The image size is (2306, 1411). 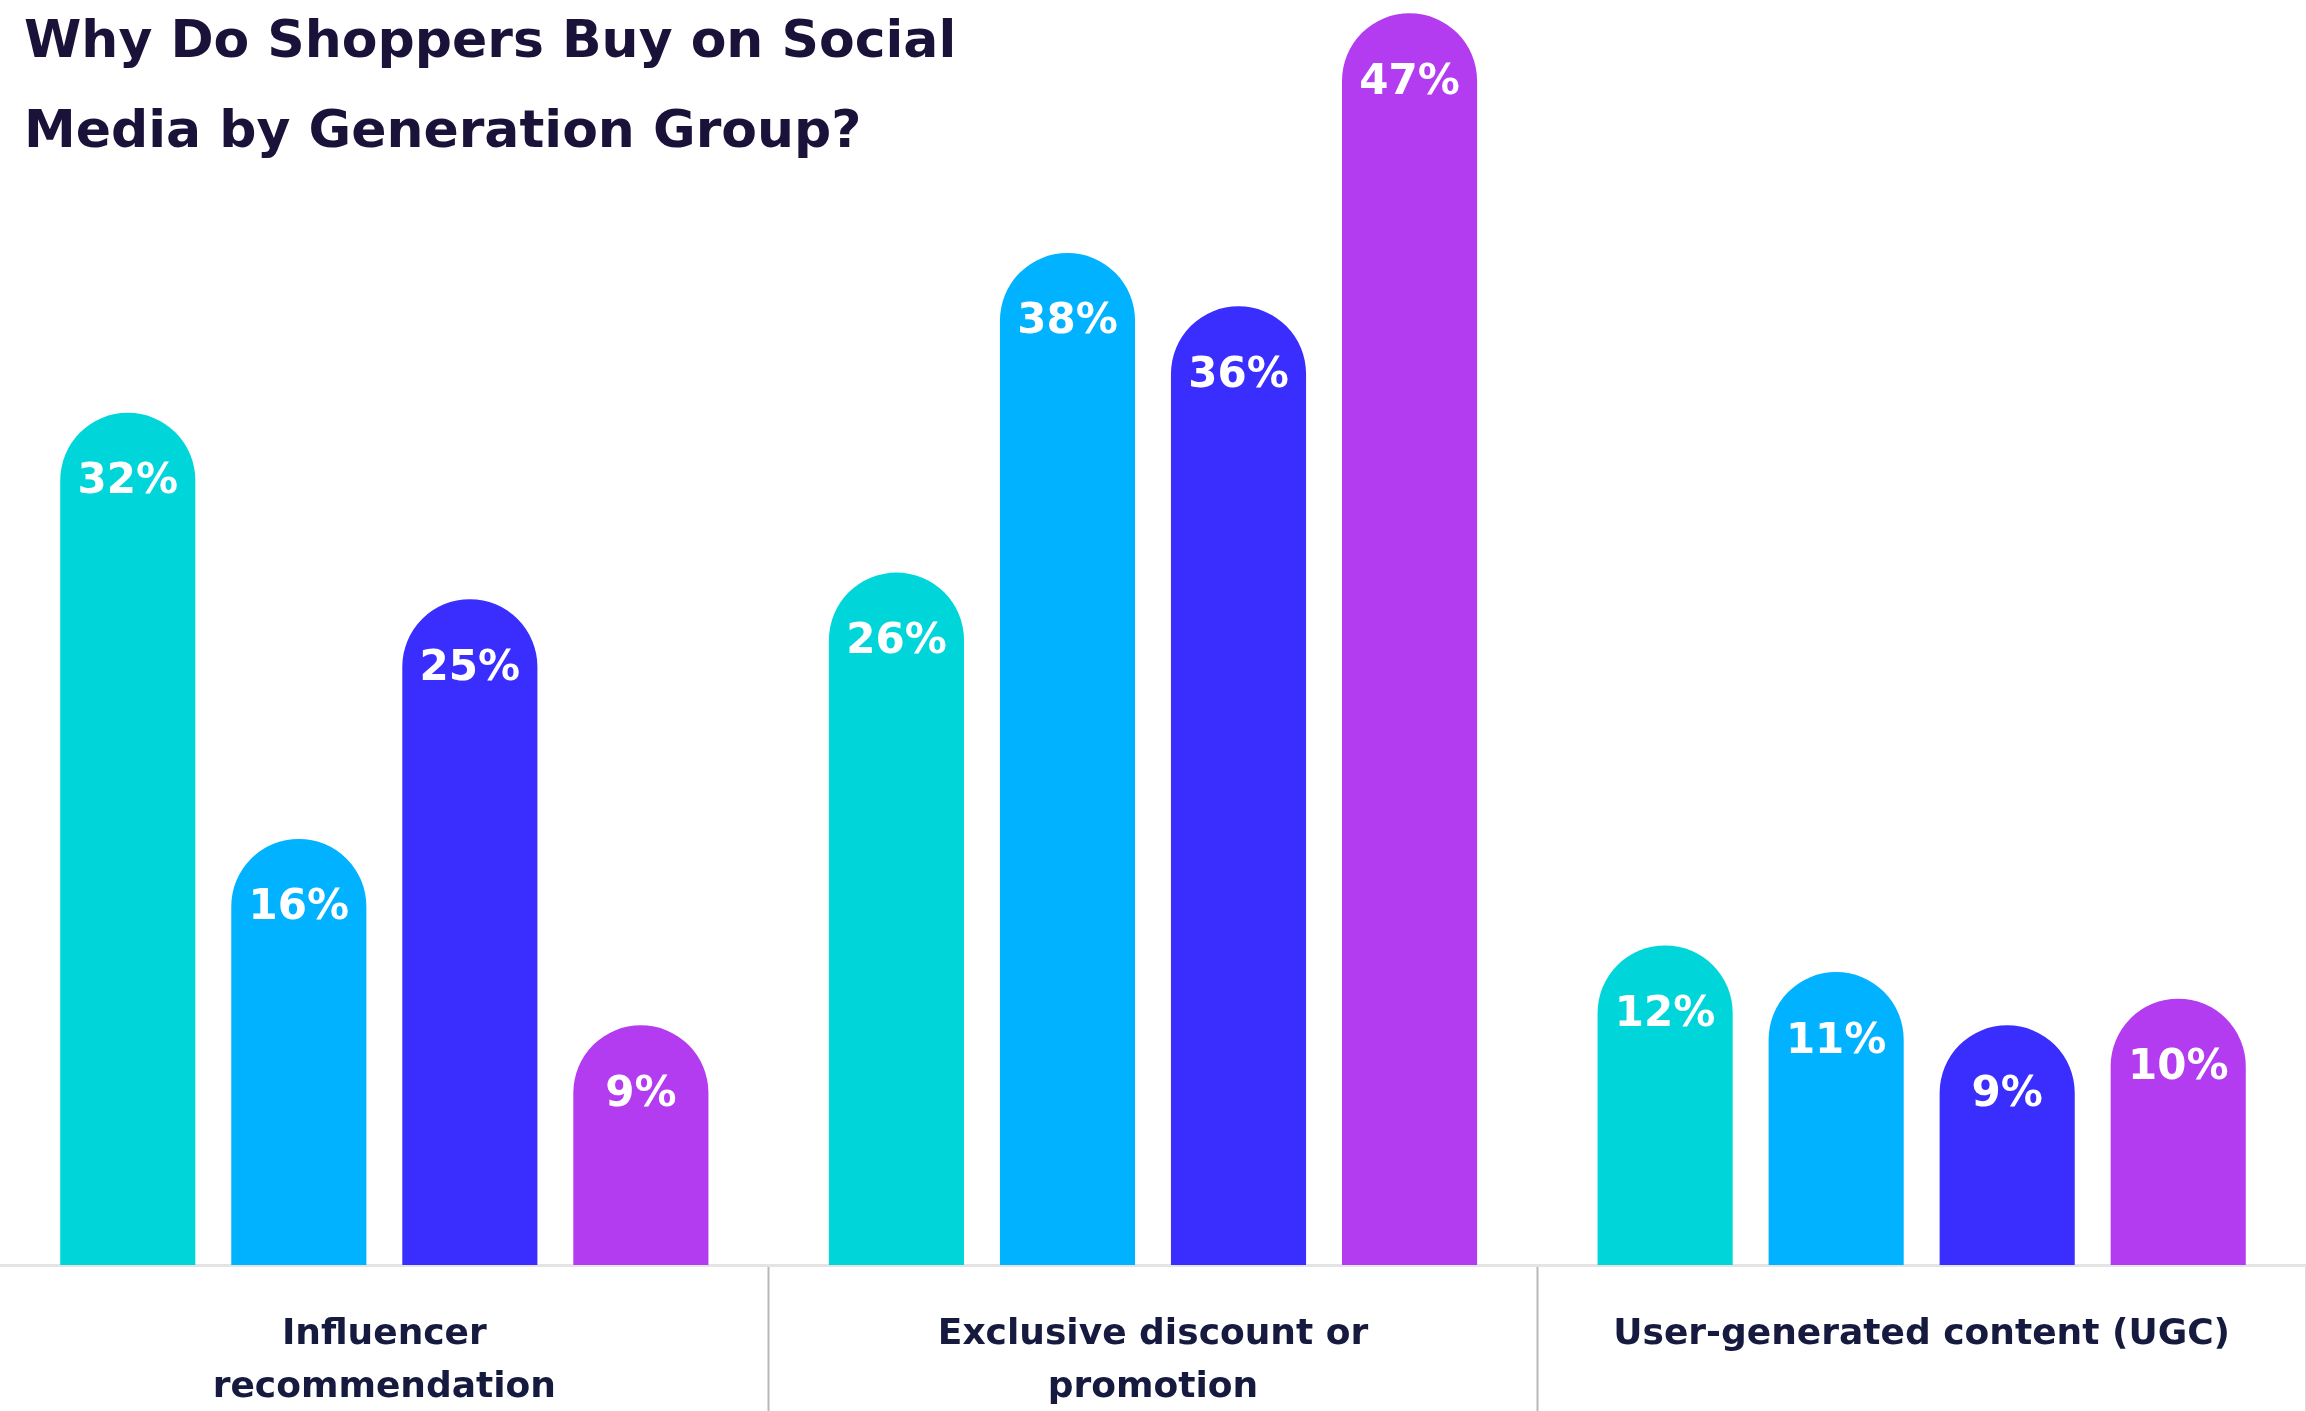 I want to click on data-label: 32%, so click(x=128, y=479).